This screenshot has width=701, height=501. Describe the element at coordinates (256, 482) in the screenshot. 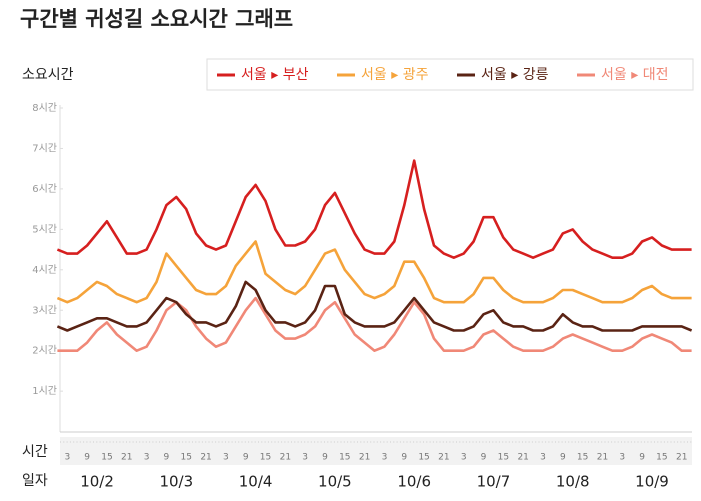

I see `day-label: 10/4` at that location.